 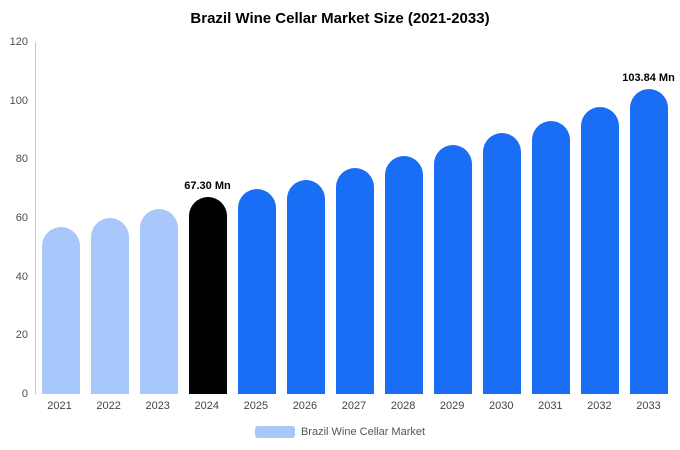 What do you see at coordinates (207, 406) in the screenshot?
I see `x-tick-label-2024: 2024` at bounding box center [207, 406].